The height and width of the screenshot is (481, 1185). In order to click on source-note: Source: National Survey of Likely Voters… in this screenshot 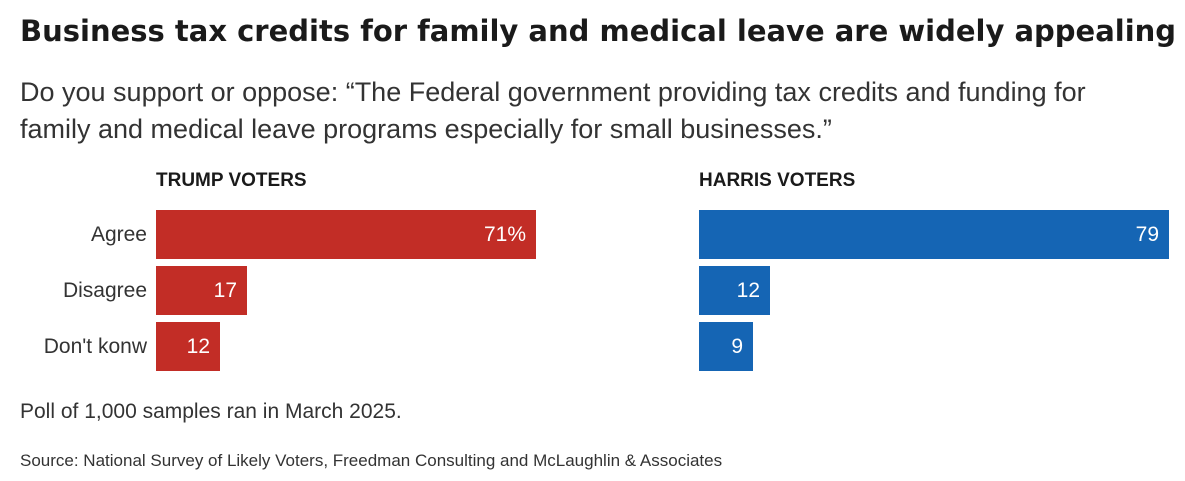, I will do `click(371, 460)`.